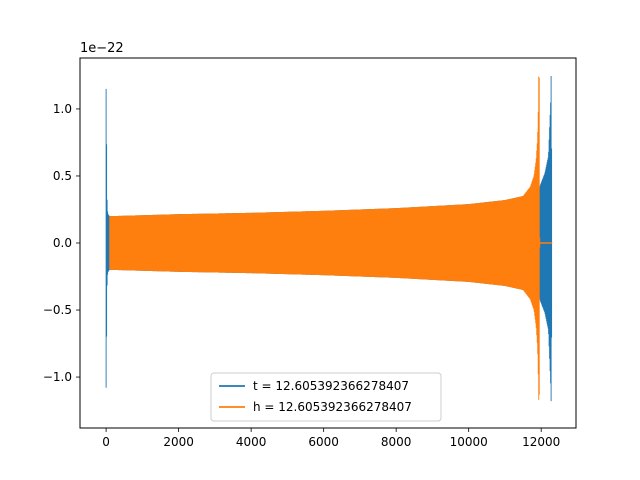  Describe the element at coordinates (62, 176) in the screenshot. I see `y-tick-label: 0.5` at that location.